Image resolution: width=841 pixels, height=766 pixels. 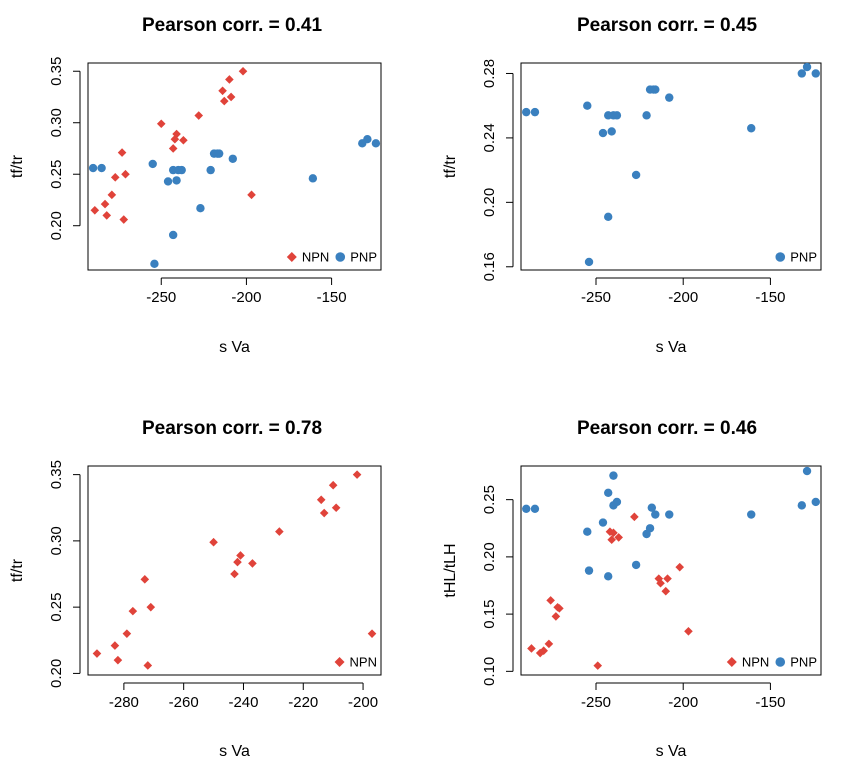 What do you see at coordinates (489, 671) in the screenshot?
I see `panel-4-y-tick-label: 0.10` at bounding box center [489, 671].